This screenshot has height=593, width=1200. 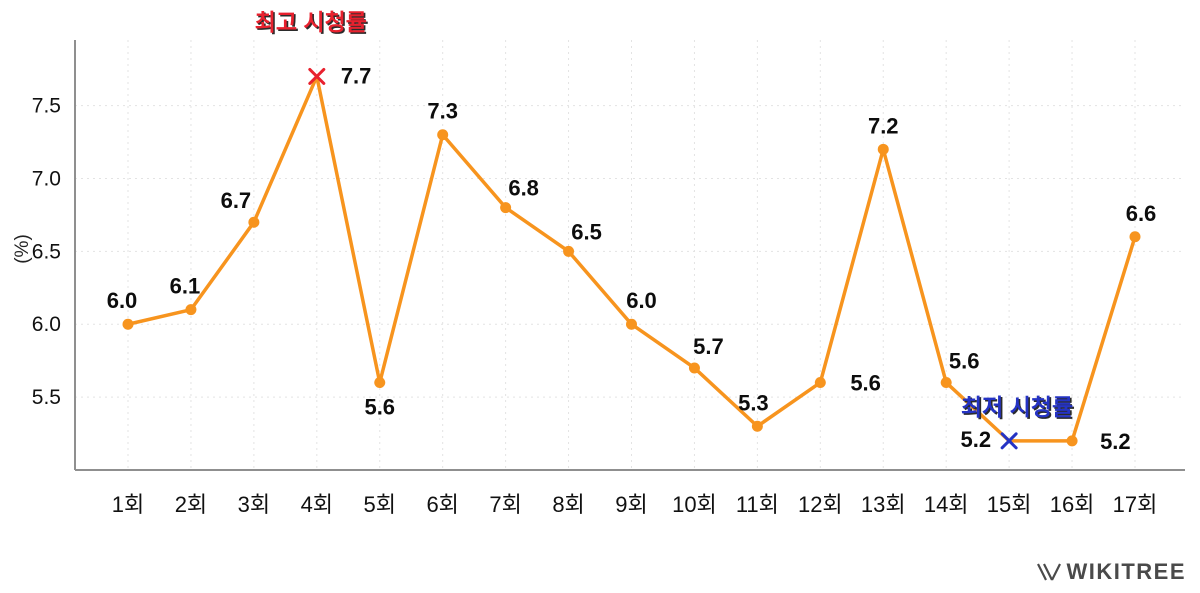 I want to click on data-label: 5.7, so click(x=708, y=346).